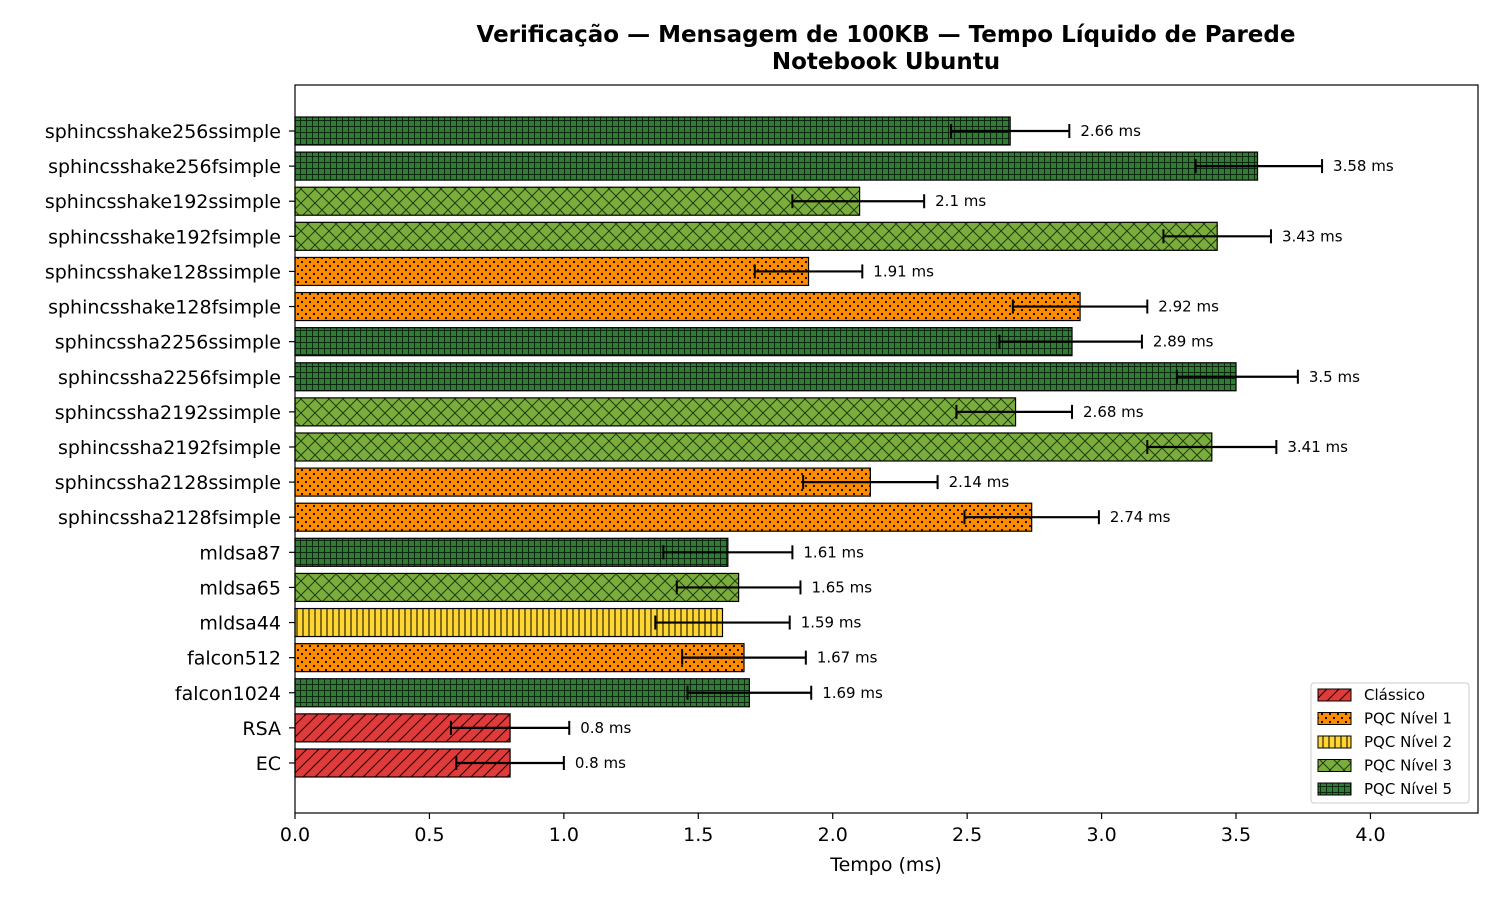  What do you see at coordinates (831, 623) in the screenshot?
I see `value-label: 1.59 ms` at bounding box center [831, 623].